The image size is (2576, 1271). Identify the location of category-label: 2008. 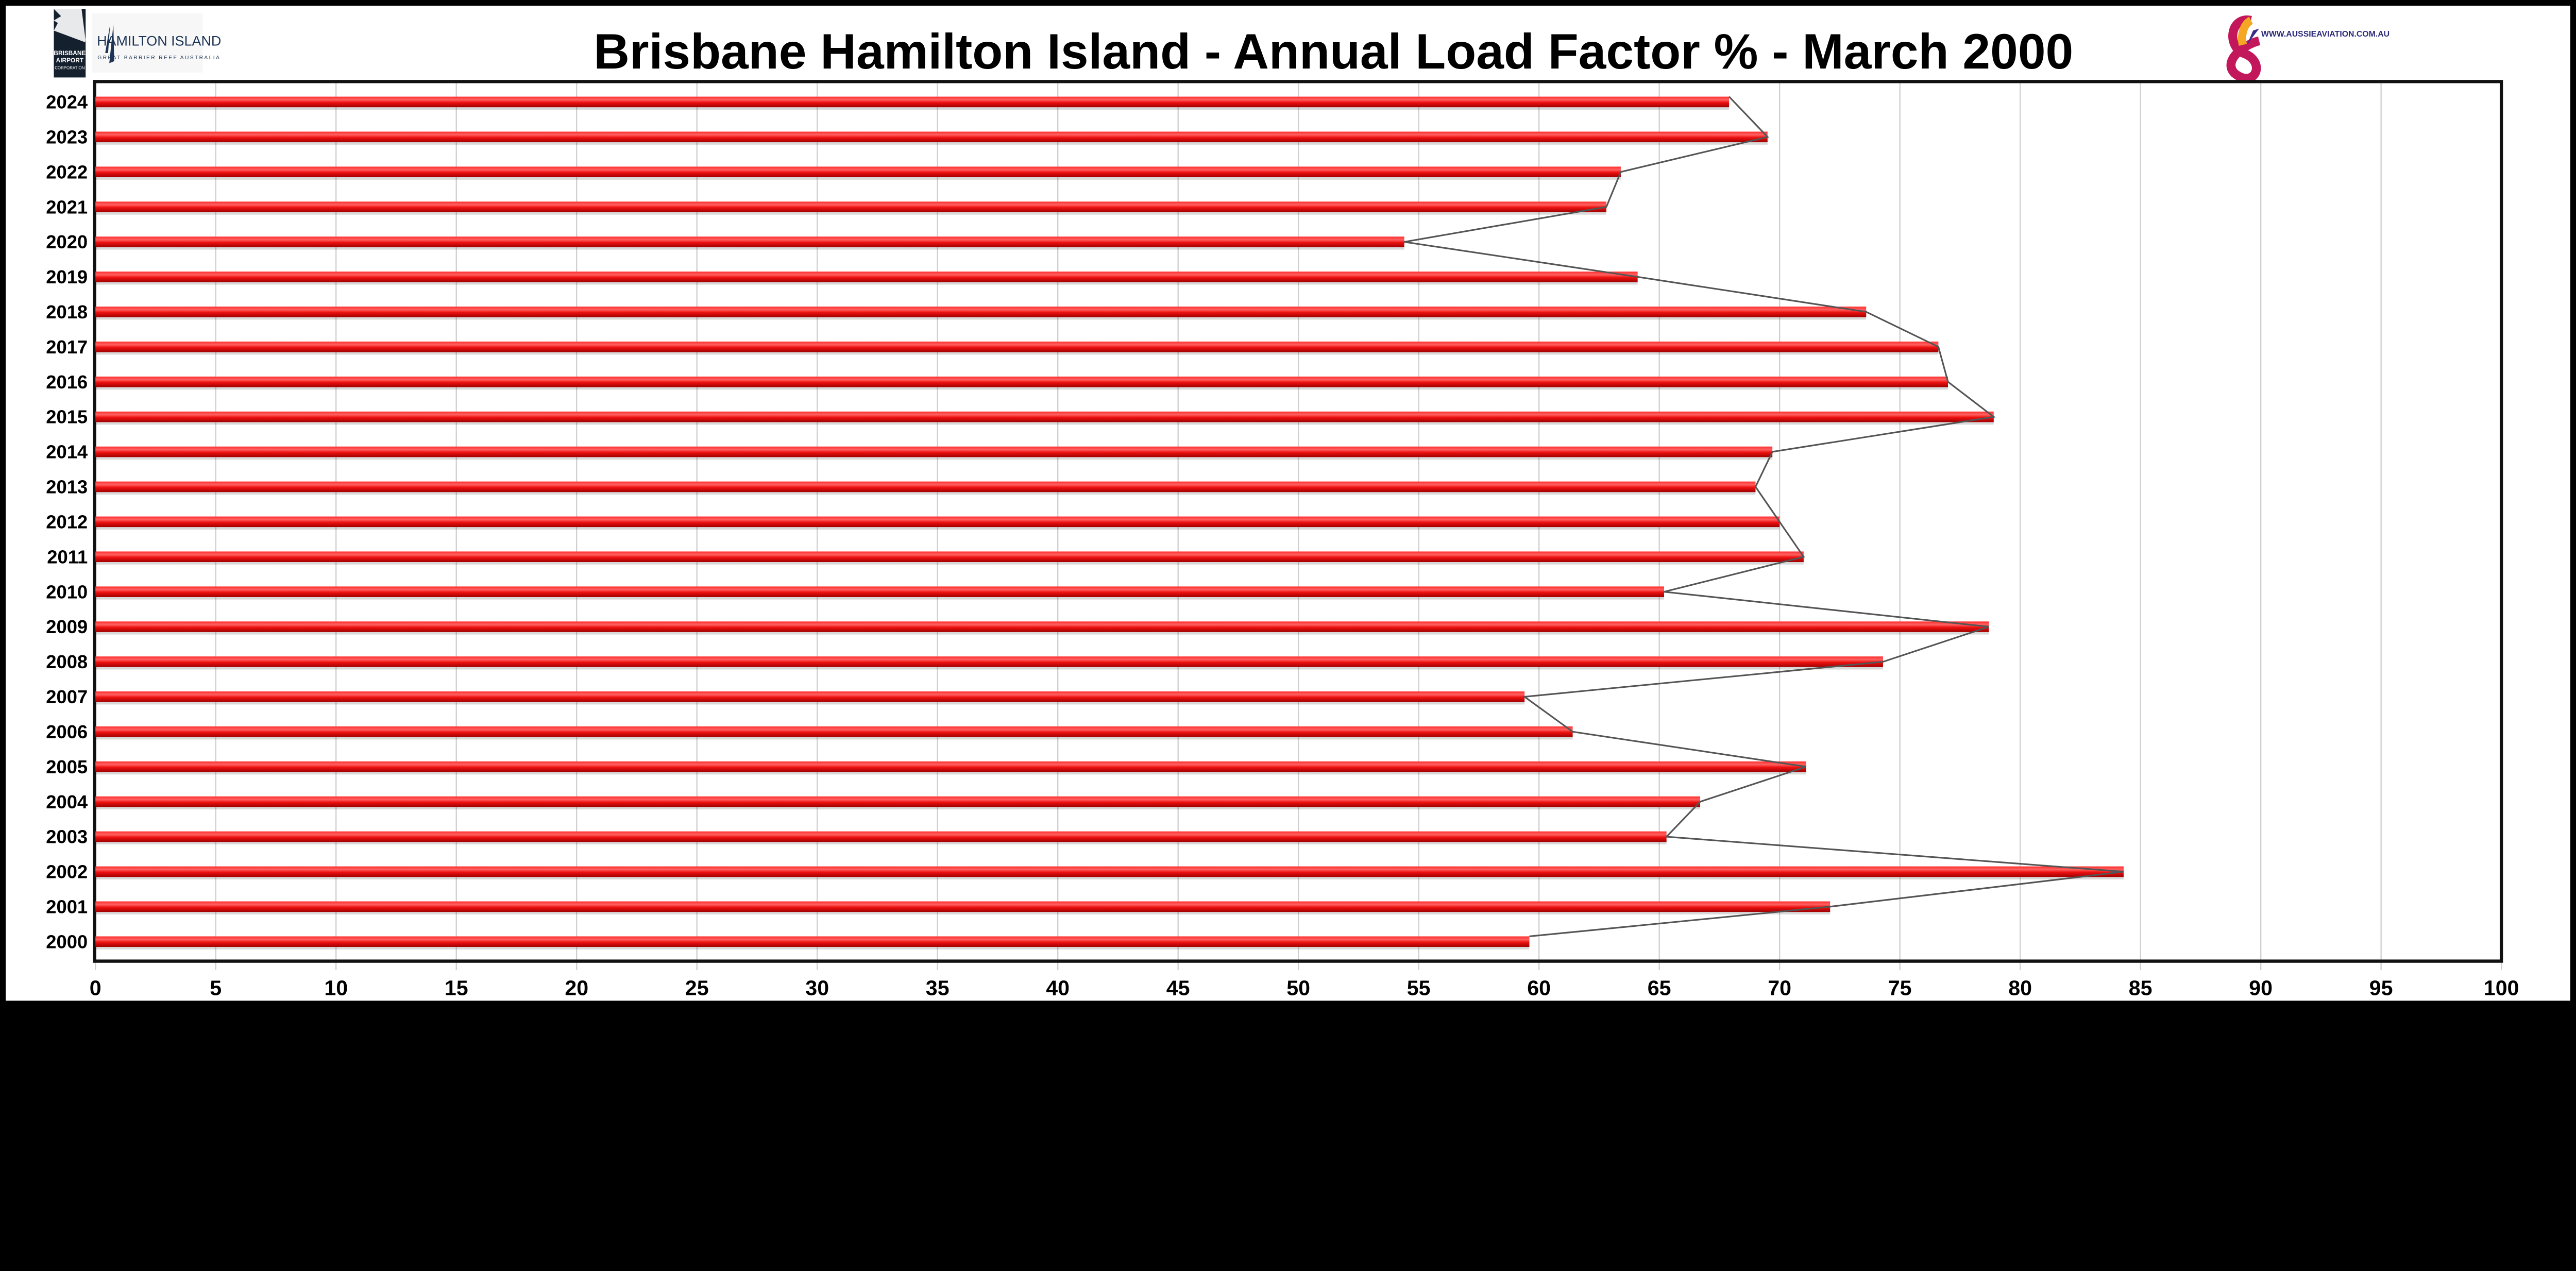
(67, 661).